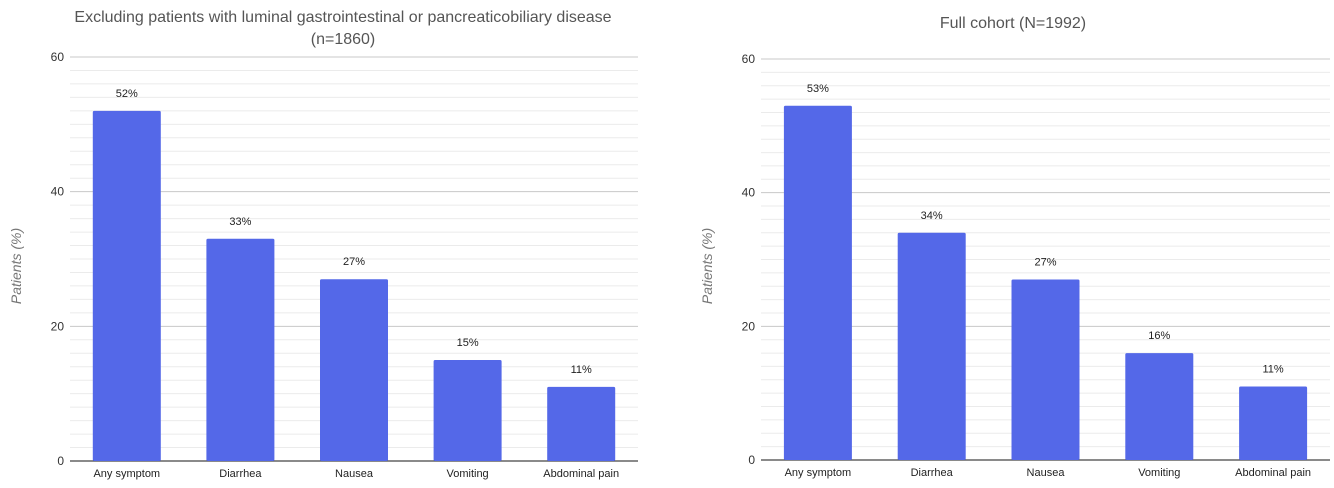  Describe the element at coordinates (468, 343) in the screenshot. I see `chart-left-data-label: 15%` at that location.